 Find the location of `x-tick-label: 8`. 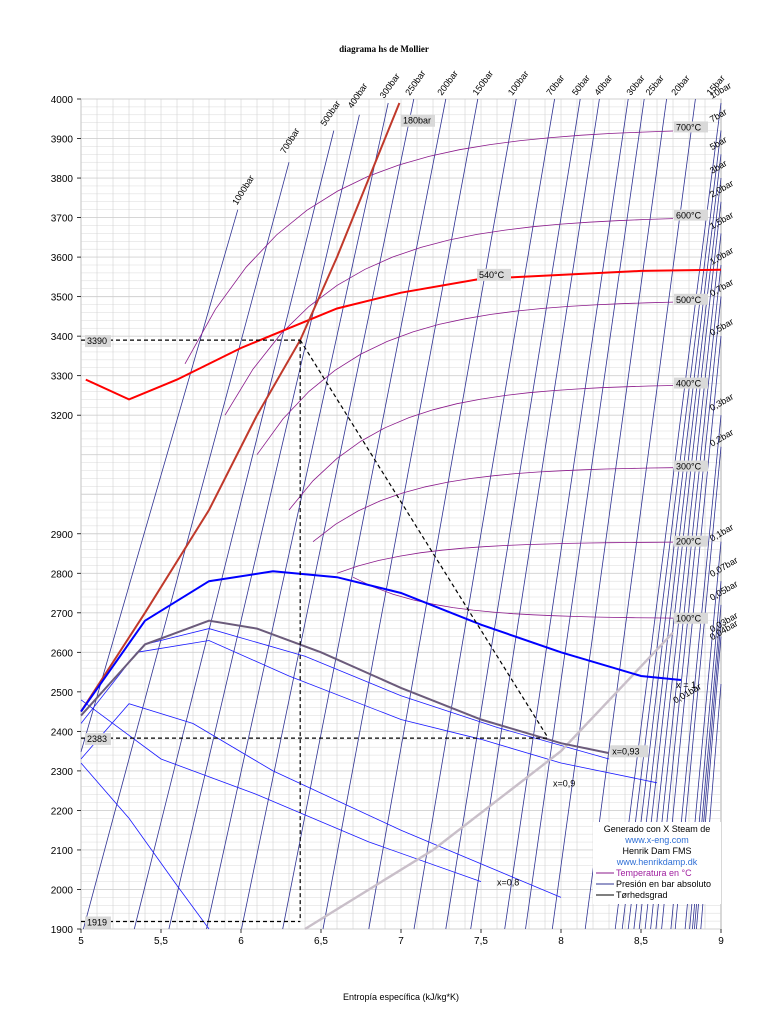

x-tick-label: 8 is located at coordinates (561, 941).